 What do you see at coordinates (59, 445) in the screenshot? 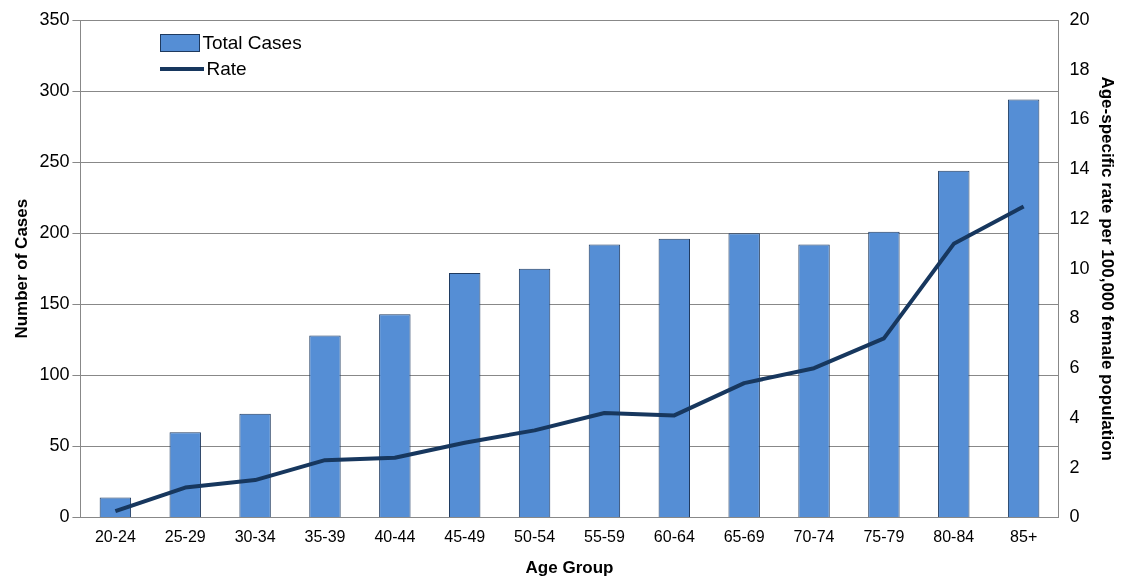
I see `y-tick-label: 50` at bounding box center [59, 445].